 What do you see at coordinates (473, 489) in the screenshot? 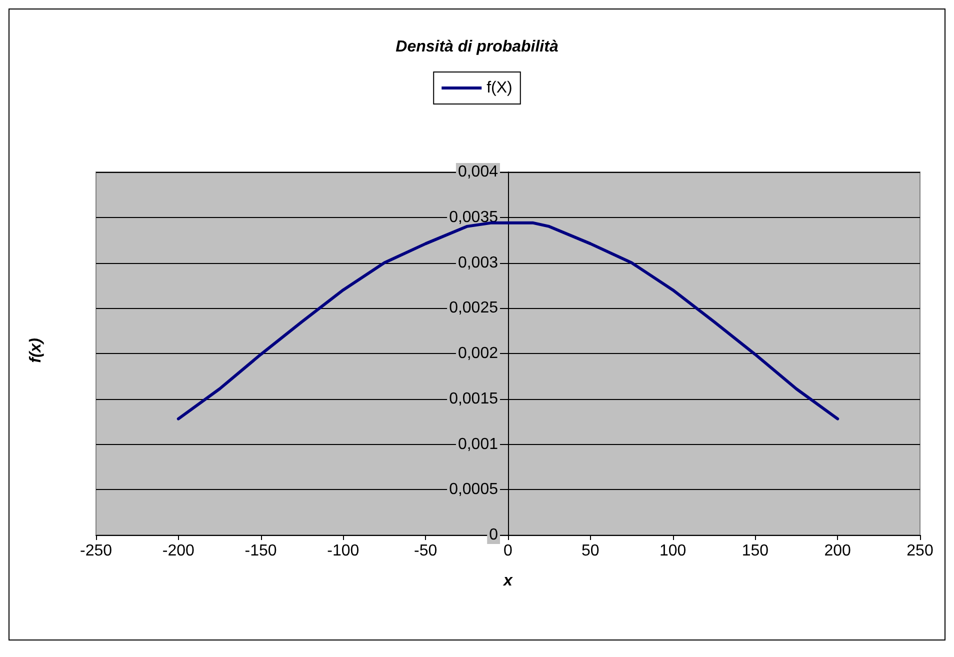
I see `y-tick-label: 0,0005` at bounding box center [473, 489].